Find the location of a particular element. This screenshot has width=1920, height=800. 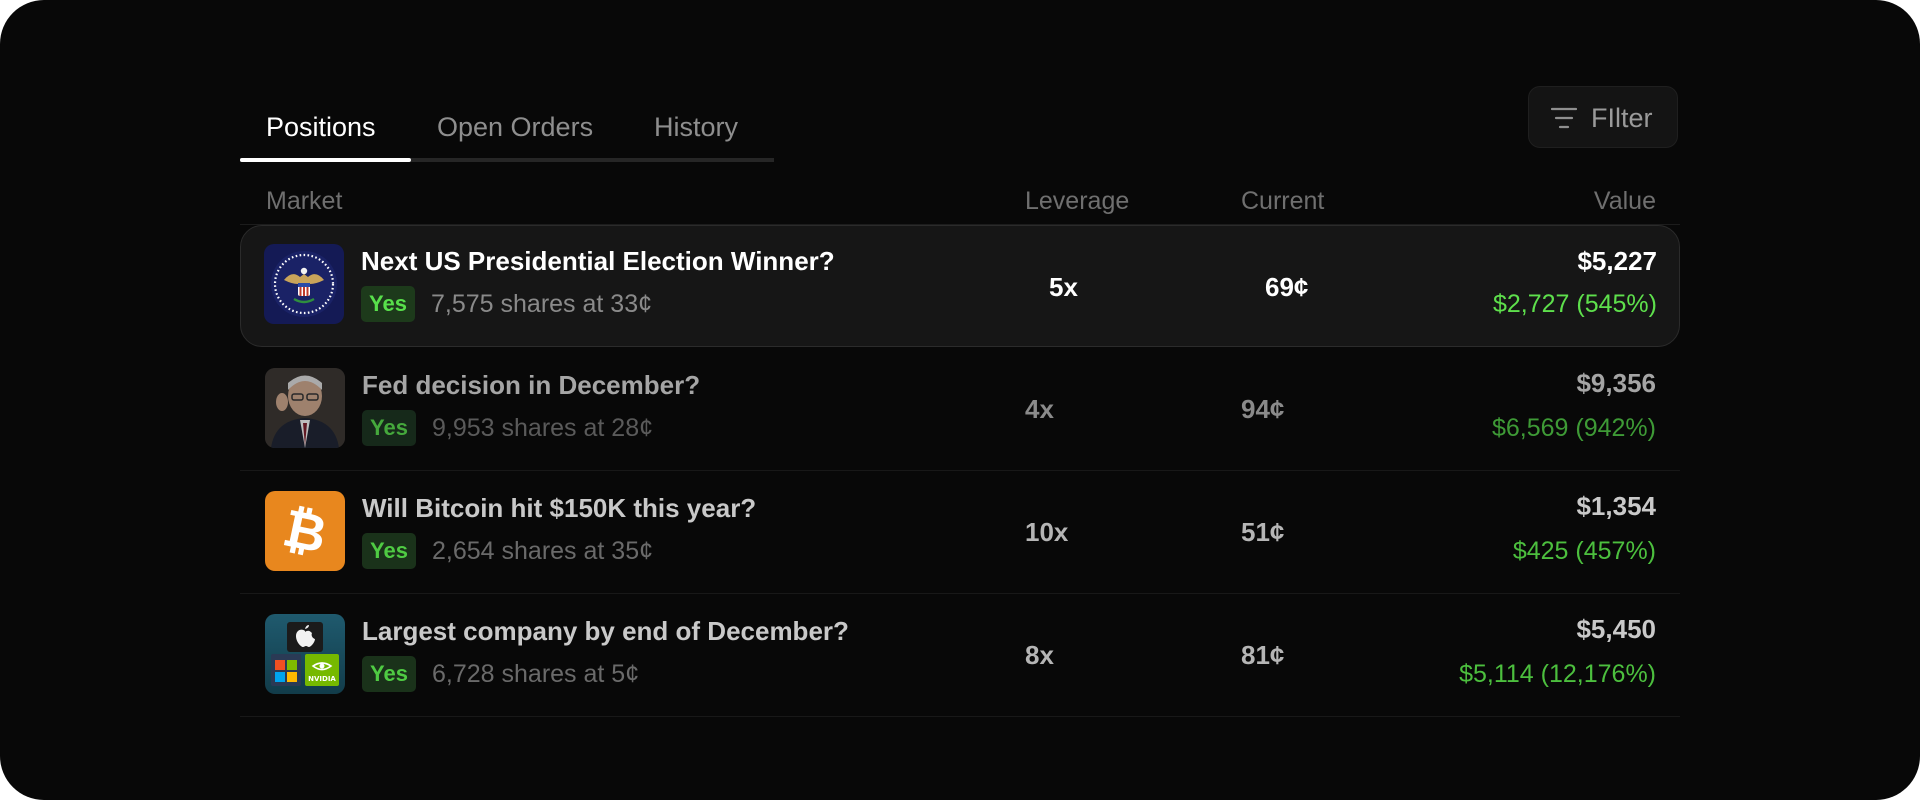

market-title: Largest company by end of December? is located at coordinates (605, 631).